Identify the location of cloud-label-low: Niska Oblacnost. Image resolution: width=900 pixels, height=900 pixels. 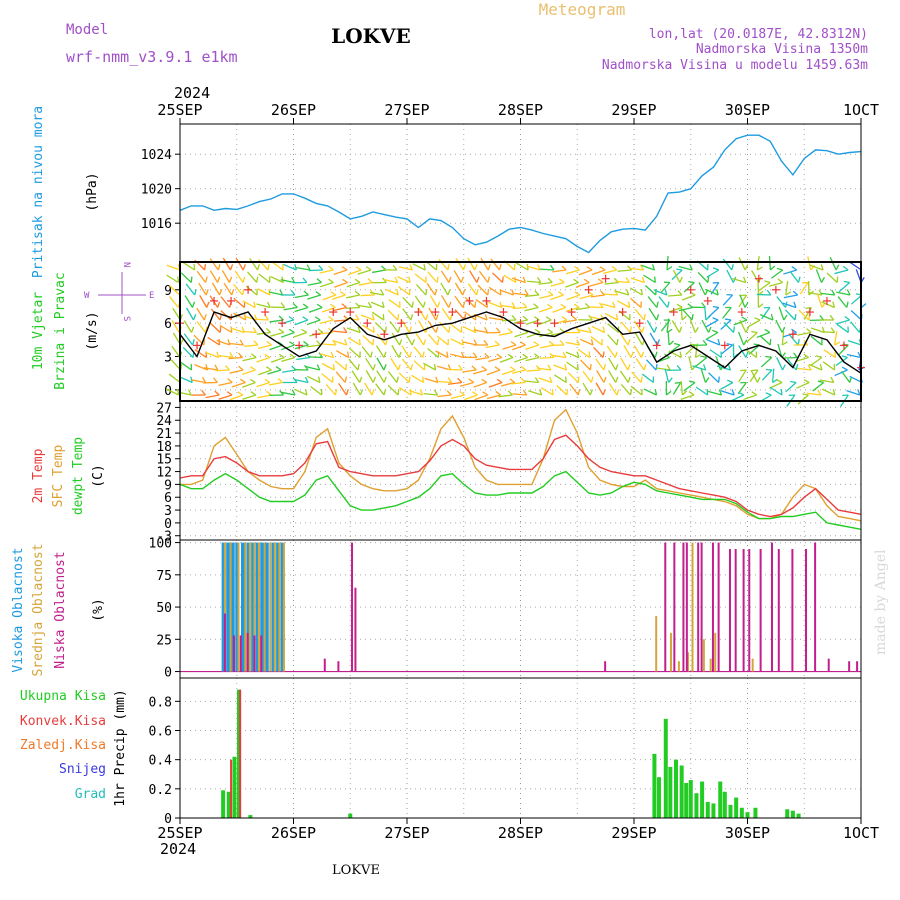
(60, 609).